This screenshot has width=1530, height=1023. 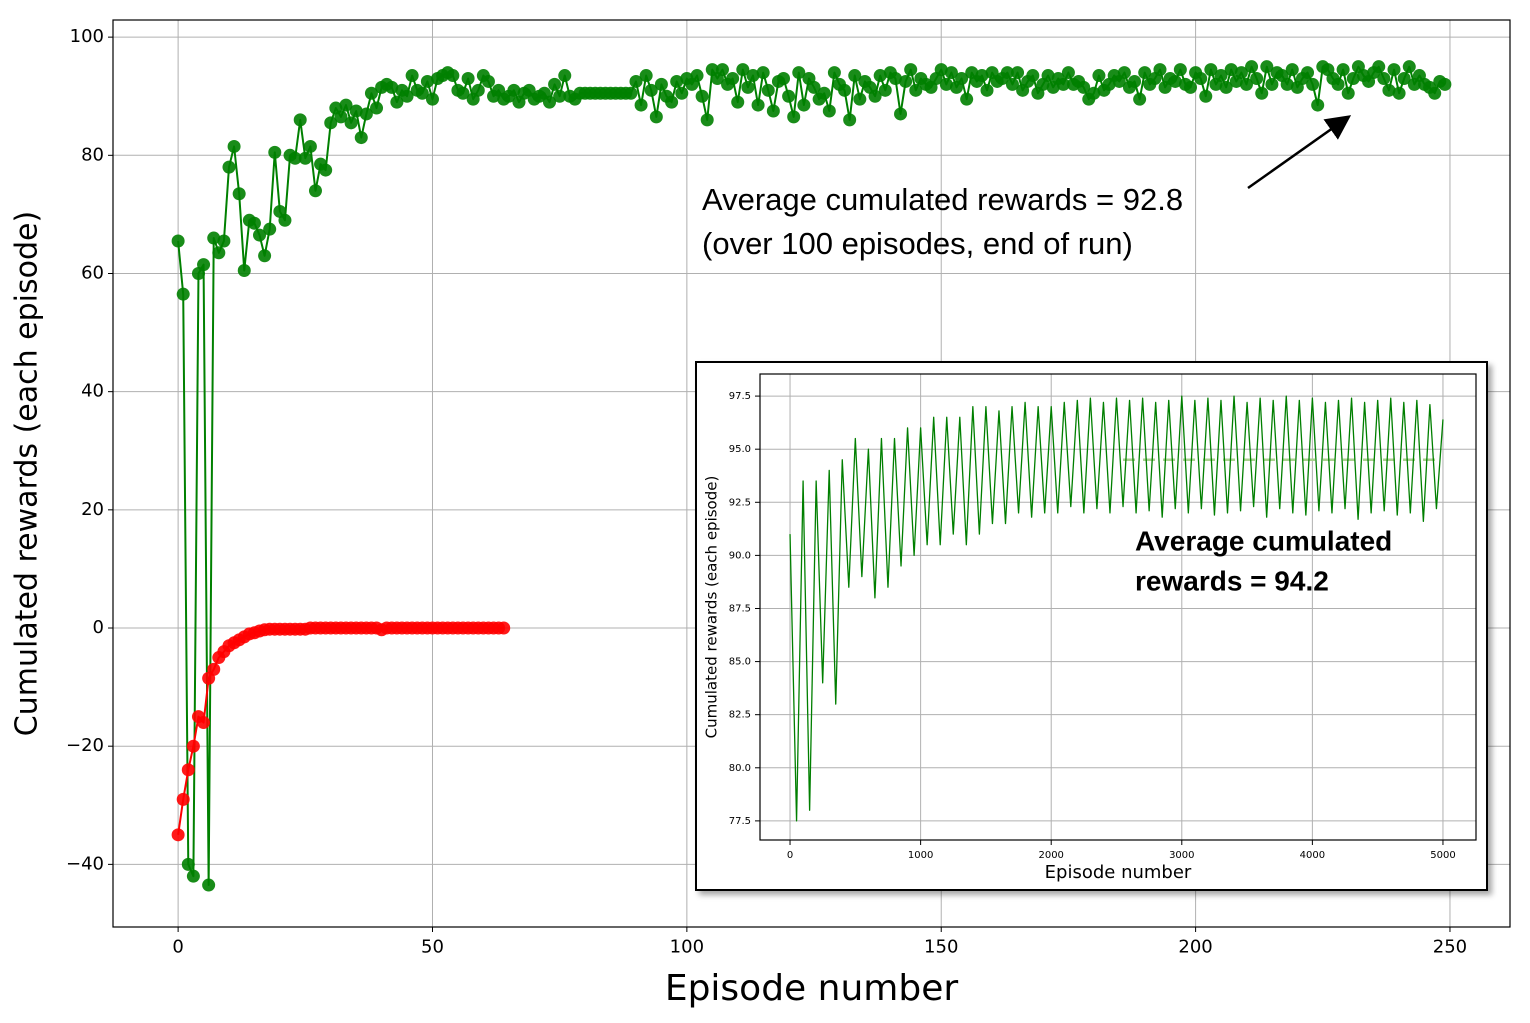 I want to click on y-tick-label: 92.5, so click(x=740, y=502).